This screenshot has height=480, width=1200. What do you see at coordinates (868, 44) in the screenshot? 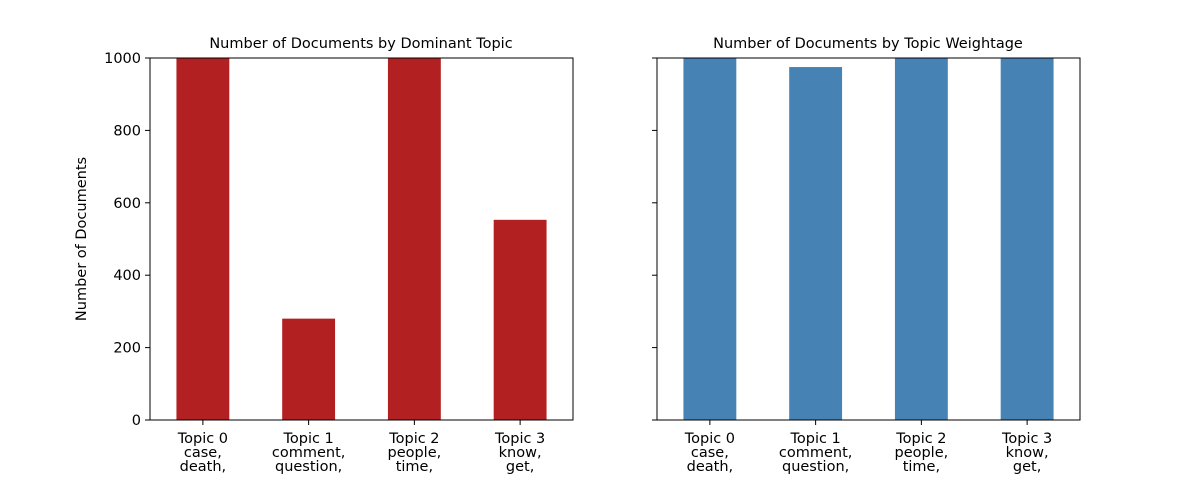
I see `chart-title-weightage: Number of Documents by Topic Weightage` at bounding box center [868, 44].